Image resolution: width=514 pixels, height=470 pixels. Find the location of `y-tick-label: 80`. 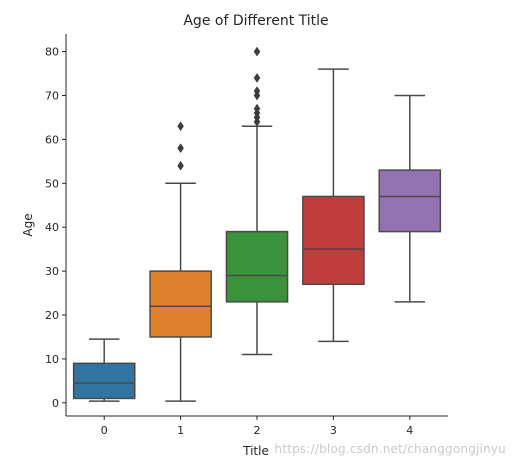

y-tick-label: 80 is located at coordinates (52, 52).